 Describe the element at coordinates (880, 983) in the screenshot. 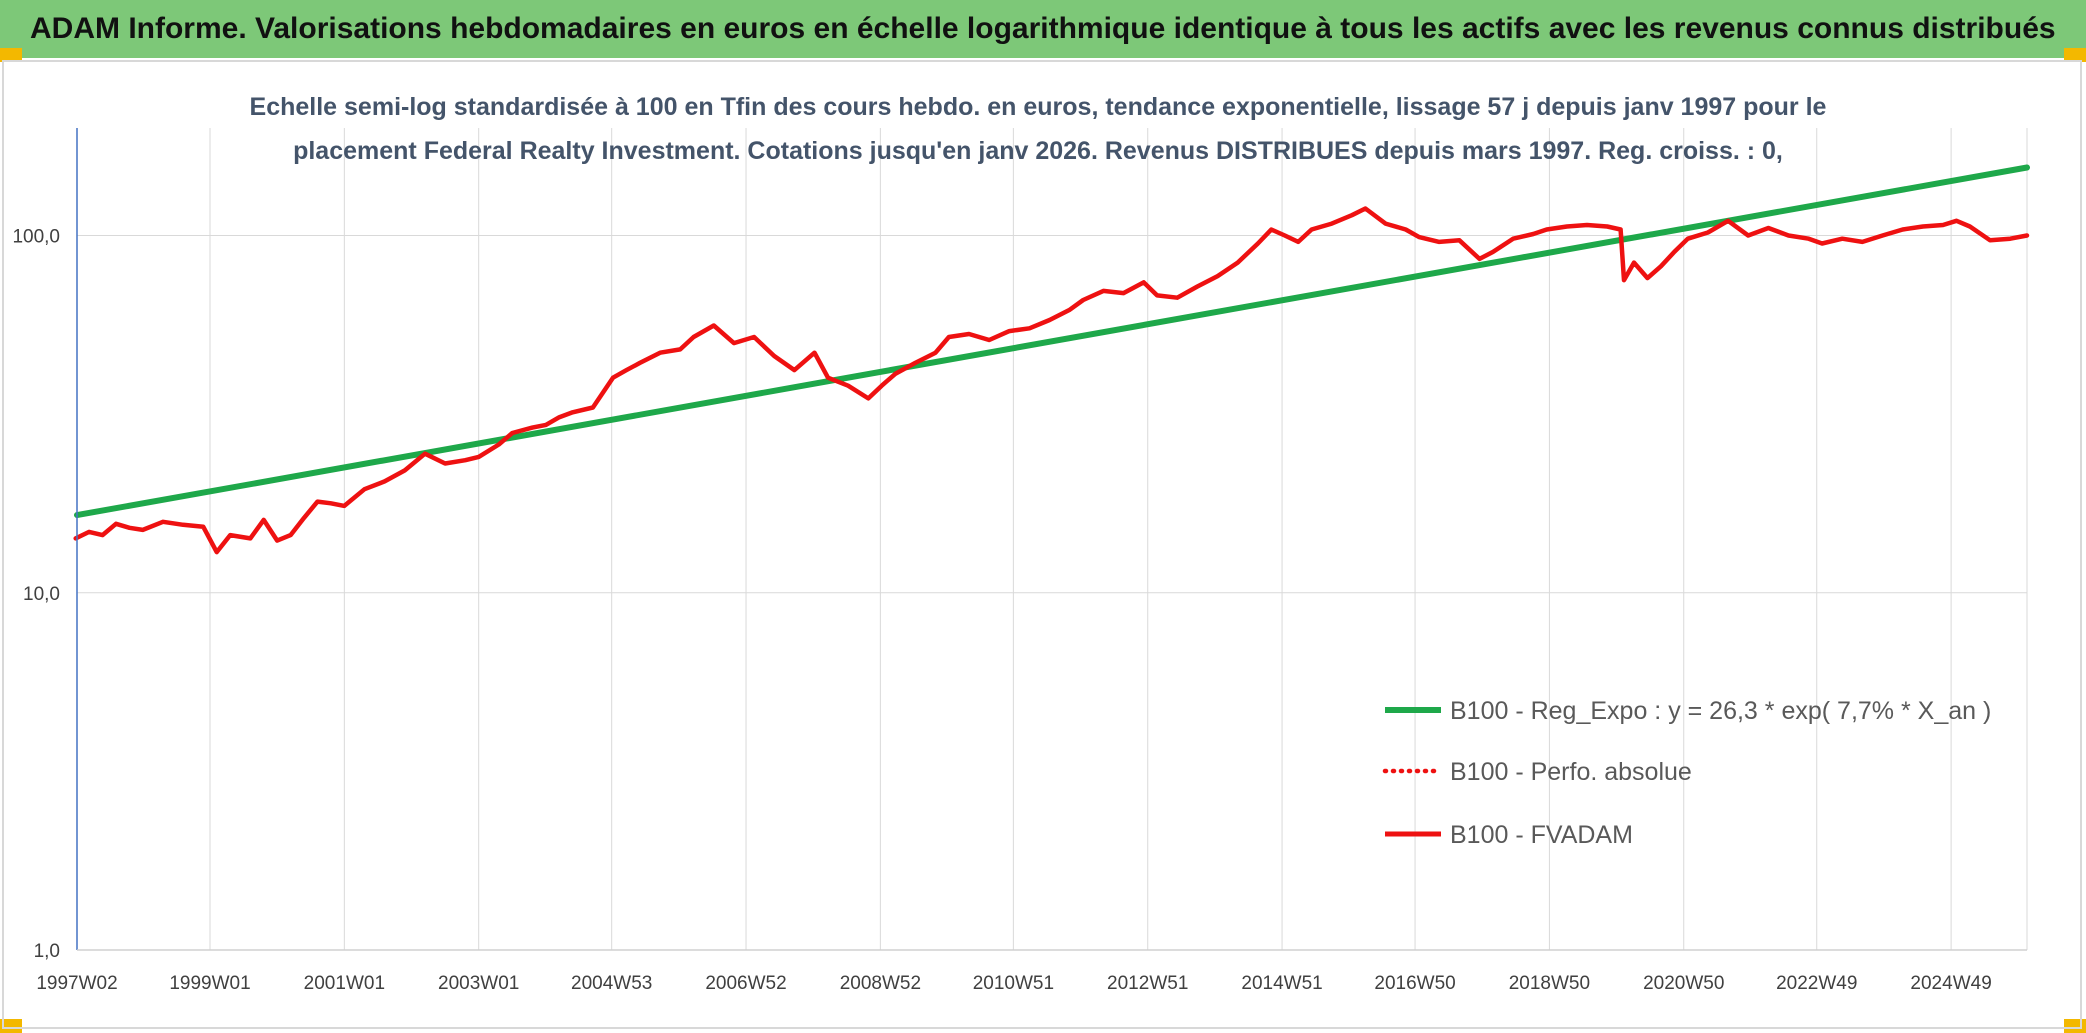

I see `x-tick-label: 2008W52` at that location.